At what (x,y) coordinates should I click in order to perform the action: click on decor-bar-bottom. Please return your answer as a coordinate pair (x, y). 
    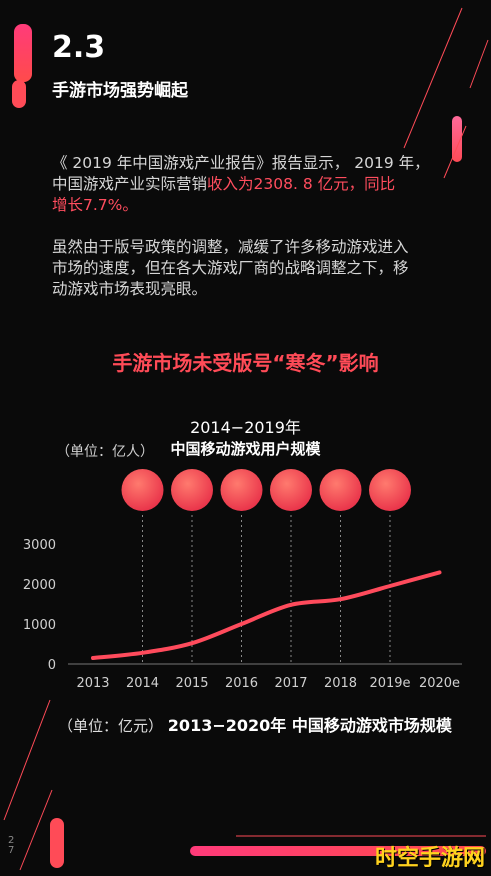
    Looking at the image, I should click on (338, 851).